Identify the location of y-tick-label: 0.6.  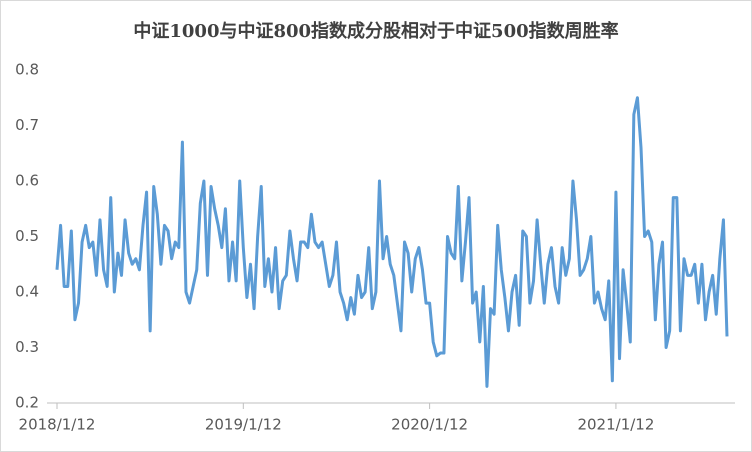
(27, 181).